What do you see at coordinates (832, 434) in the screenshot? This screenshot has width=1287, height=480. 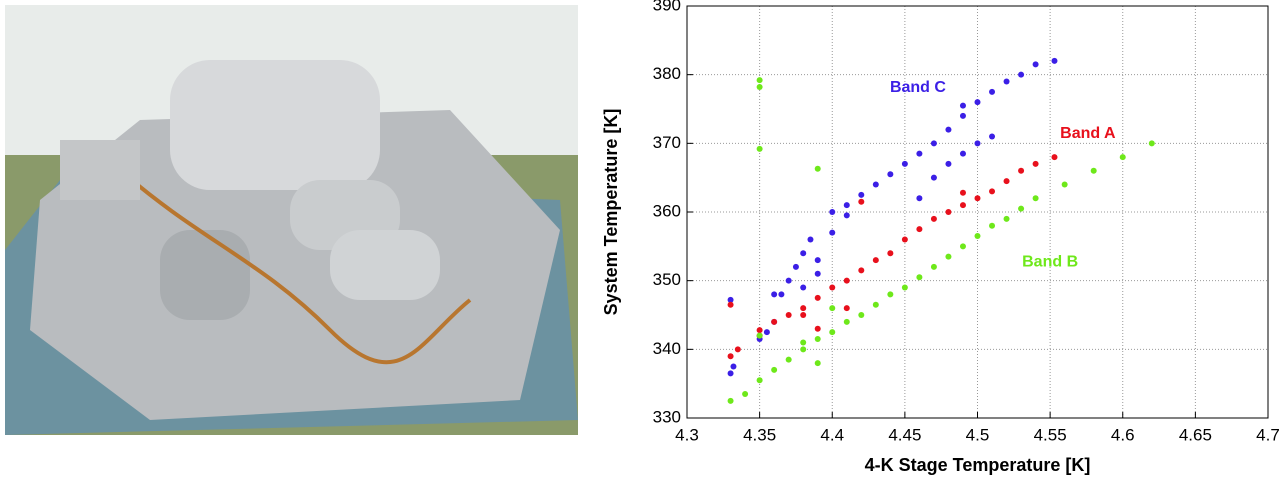 I see `x-tick-label: 4.4` at bounding box center [832, 434].